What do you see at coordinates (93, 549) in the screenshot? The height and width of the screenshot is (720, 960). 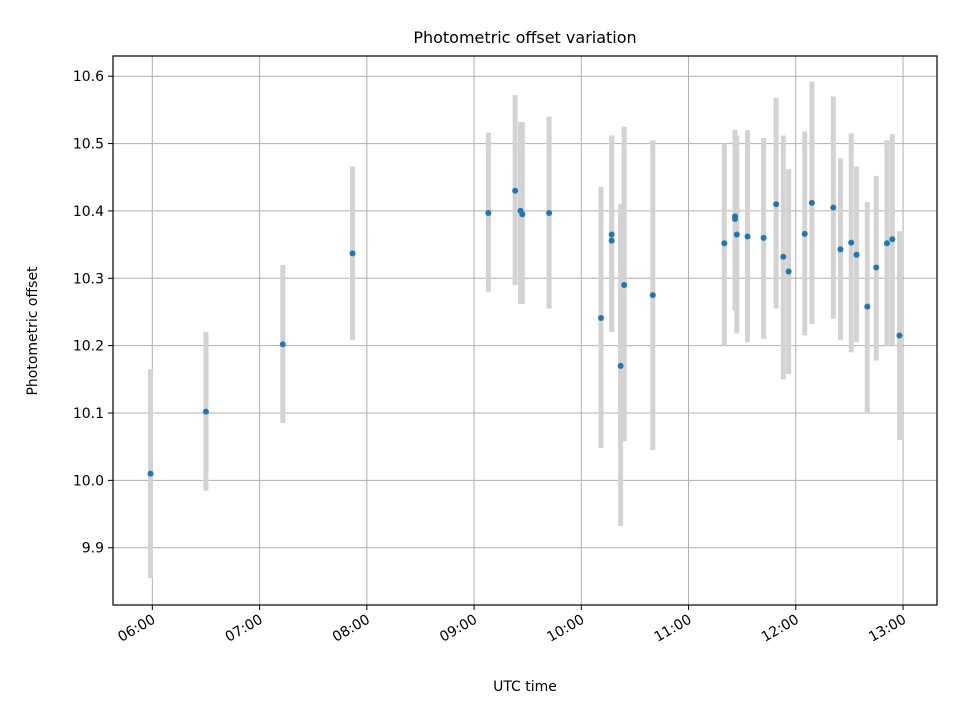 I see `y-tick-label: 9.9` at bounding box center [93, 549].